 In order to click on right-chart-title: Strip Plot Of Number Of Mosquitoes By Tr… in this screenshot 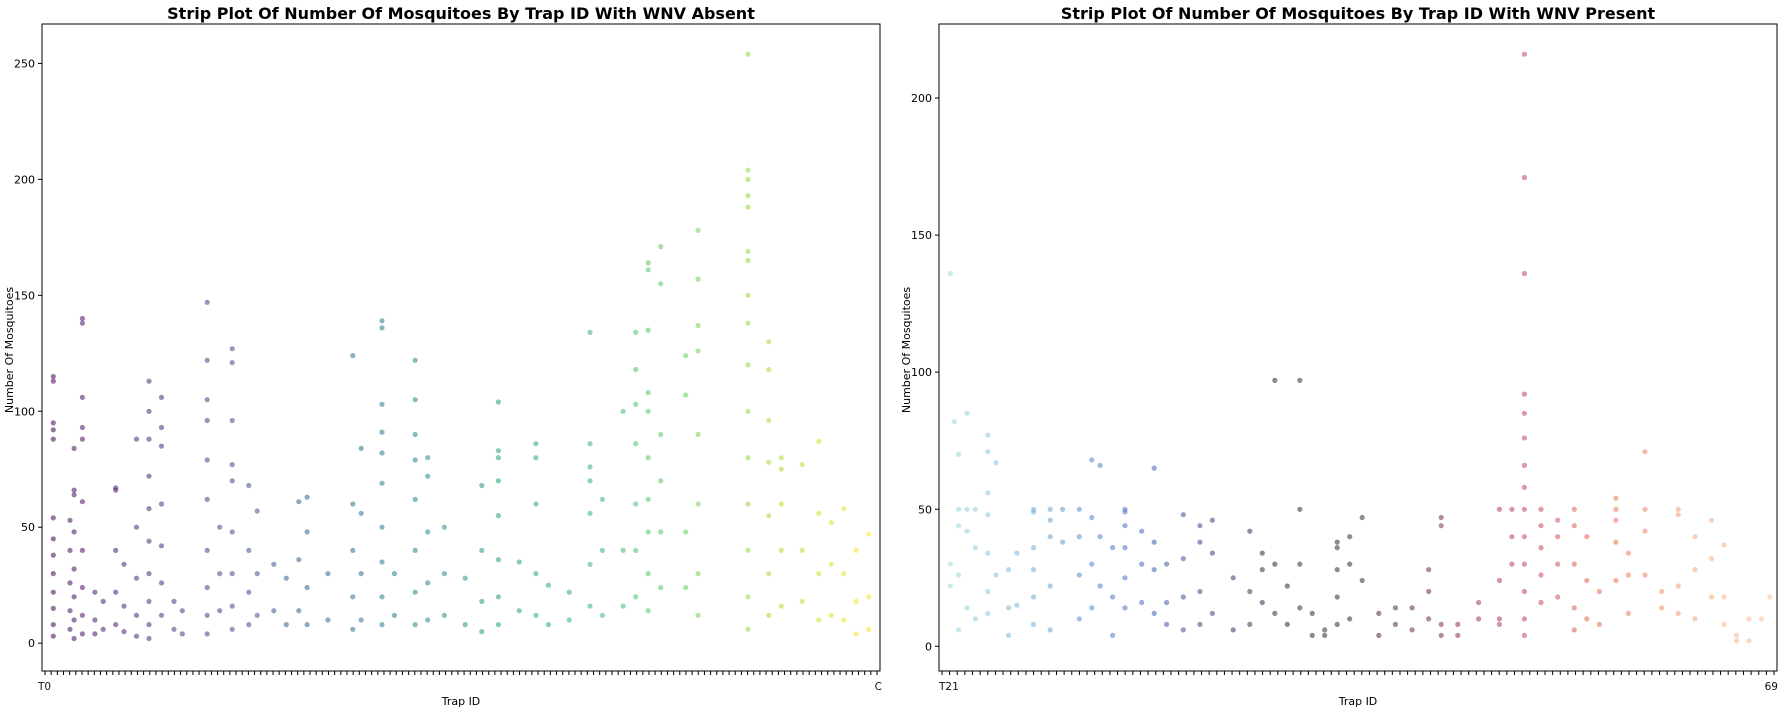, I will do `click(1358, 13)`.